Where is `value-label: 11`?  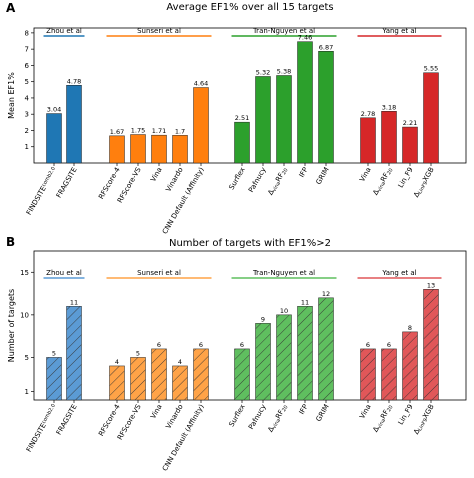 value-label: 11 is located at coordinates (305, 302).